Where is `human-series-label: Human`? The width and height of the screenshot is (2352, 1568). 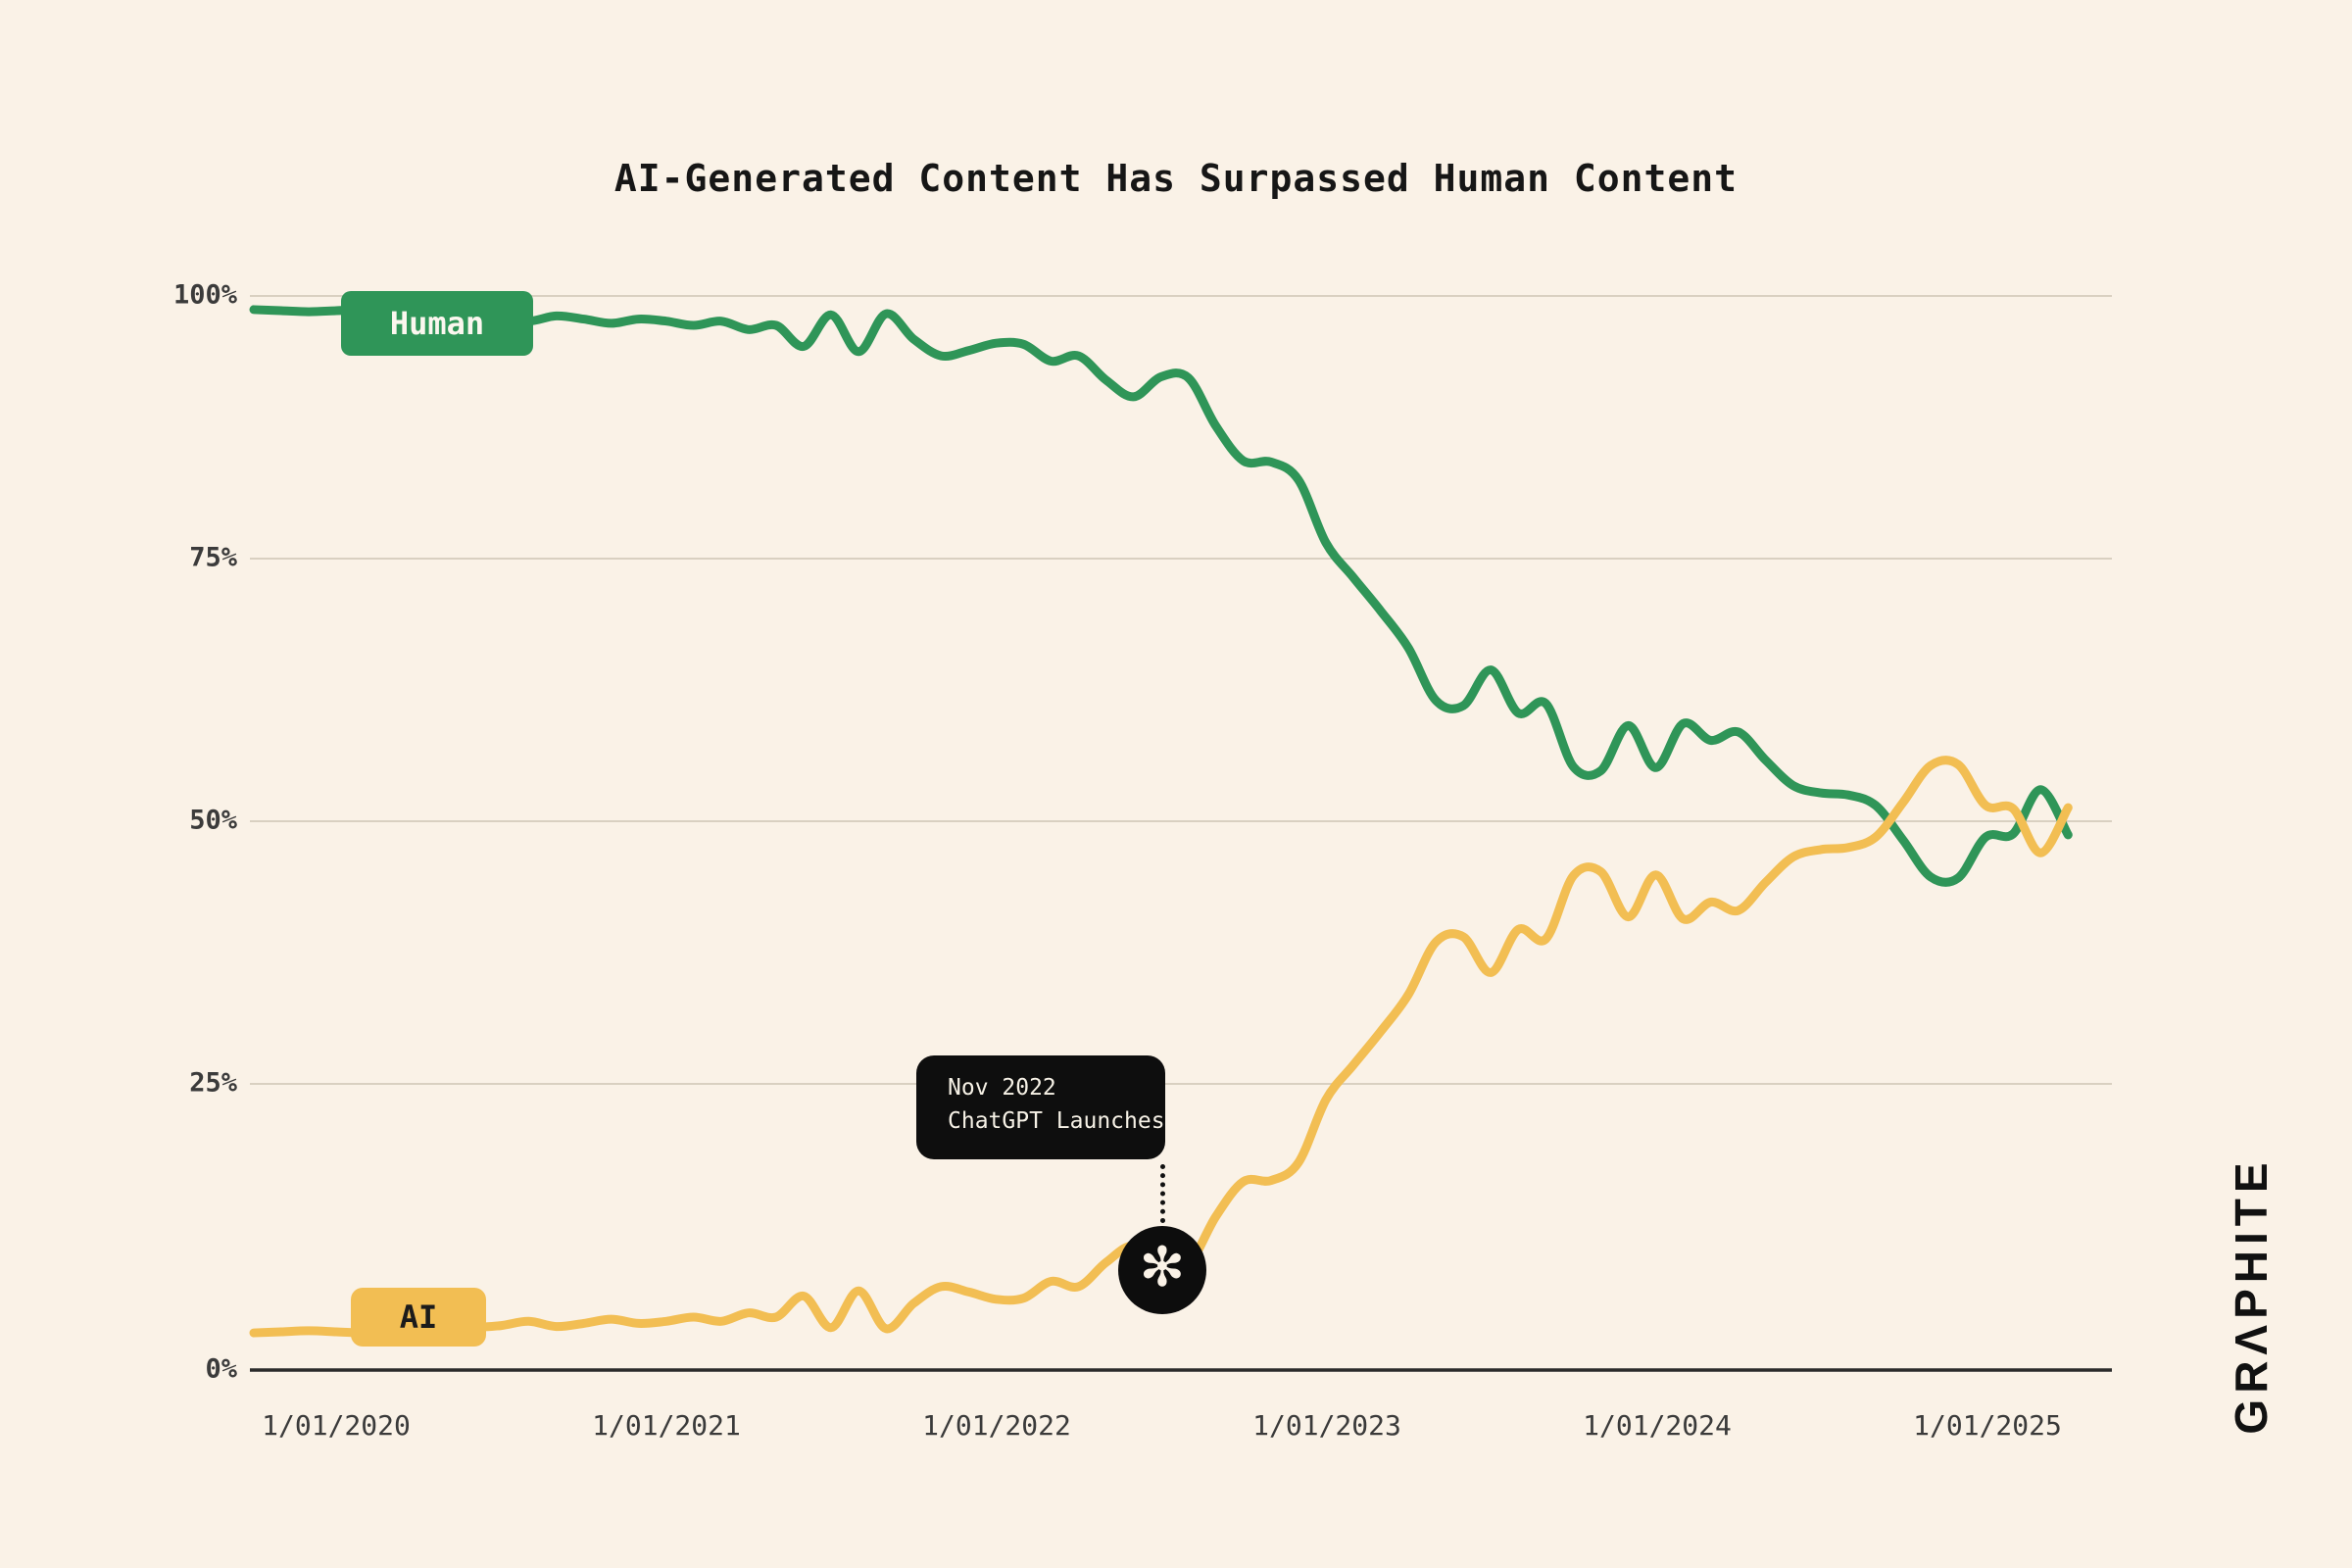 human-series-label: Human is located at coordinates (437, 323).